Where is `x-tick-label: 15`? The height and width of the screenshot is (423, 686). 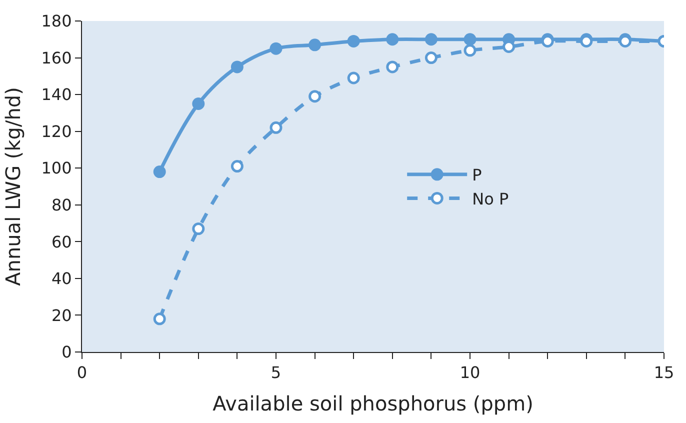
x-tick-label: 15 is located at coordinates (664, 372).